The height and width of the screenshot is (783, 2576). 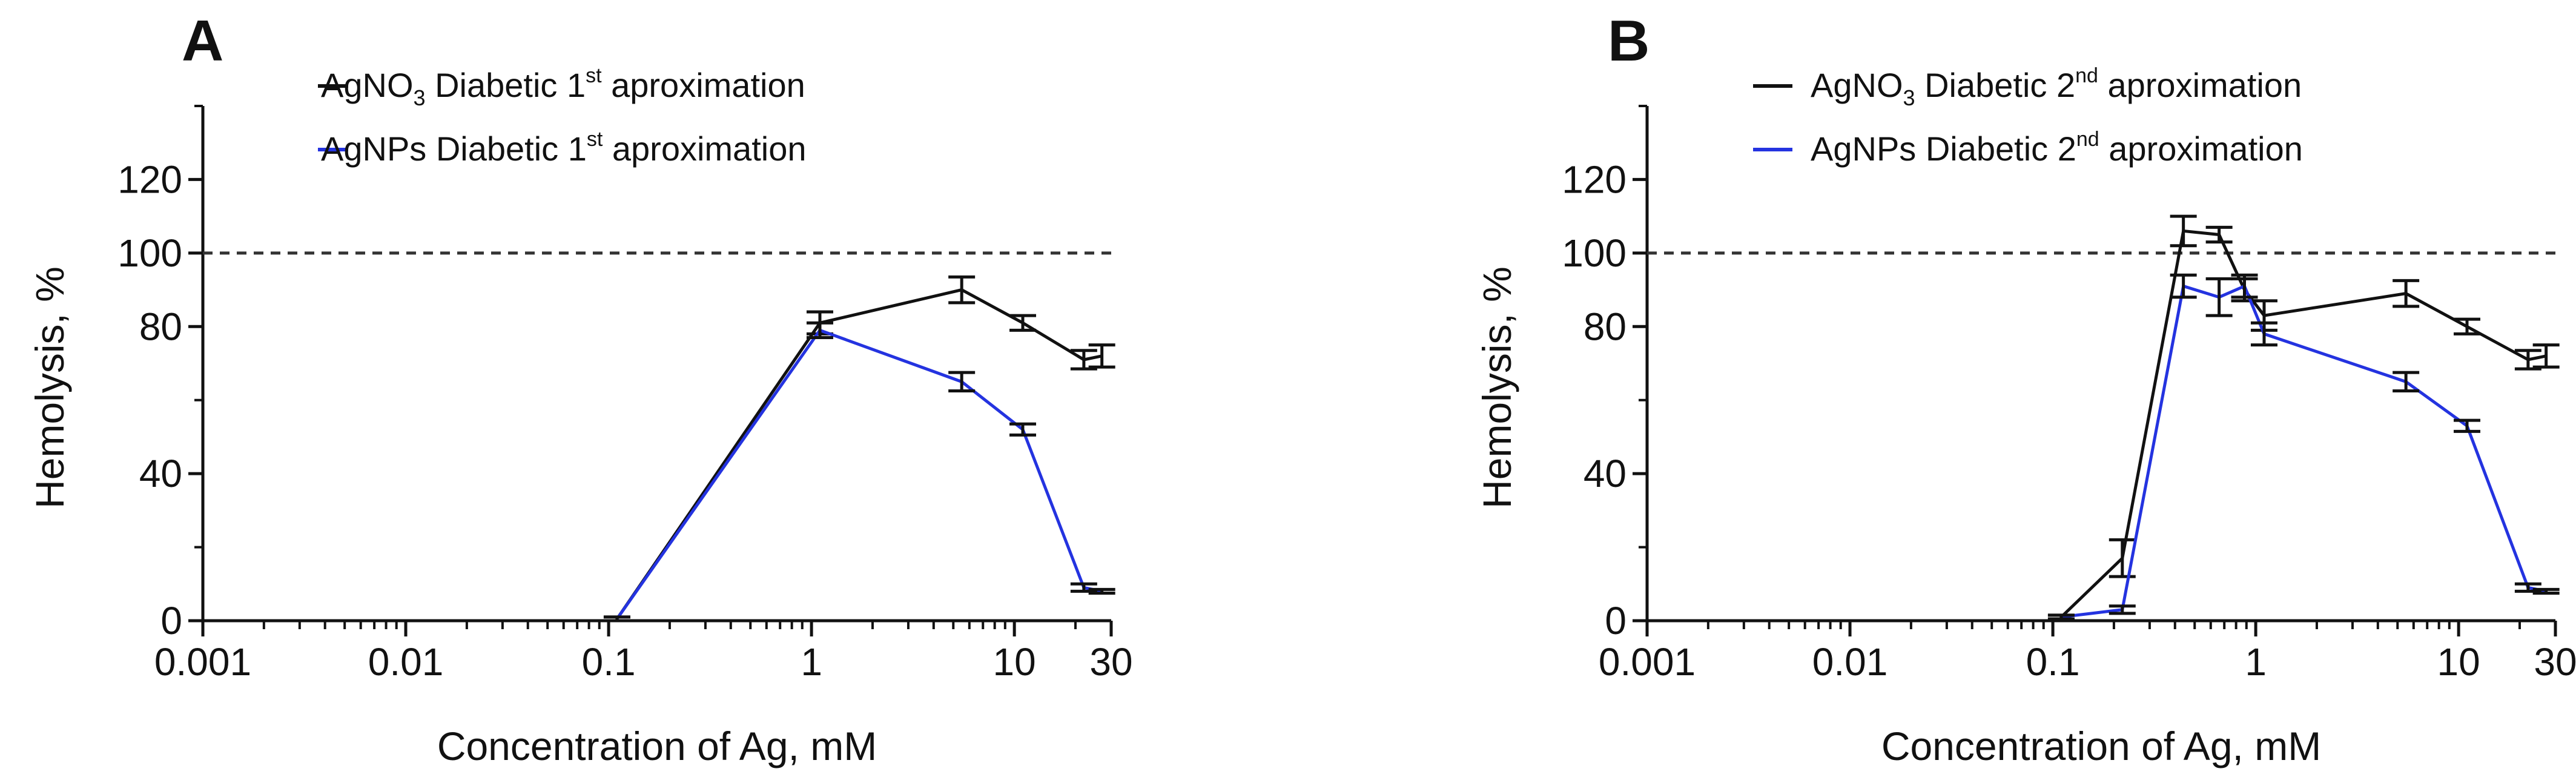 I want to click on panel-a-series-2-line, so click(x=859, y=474).